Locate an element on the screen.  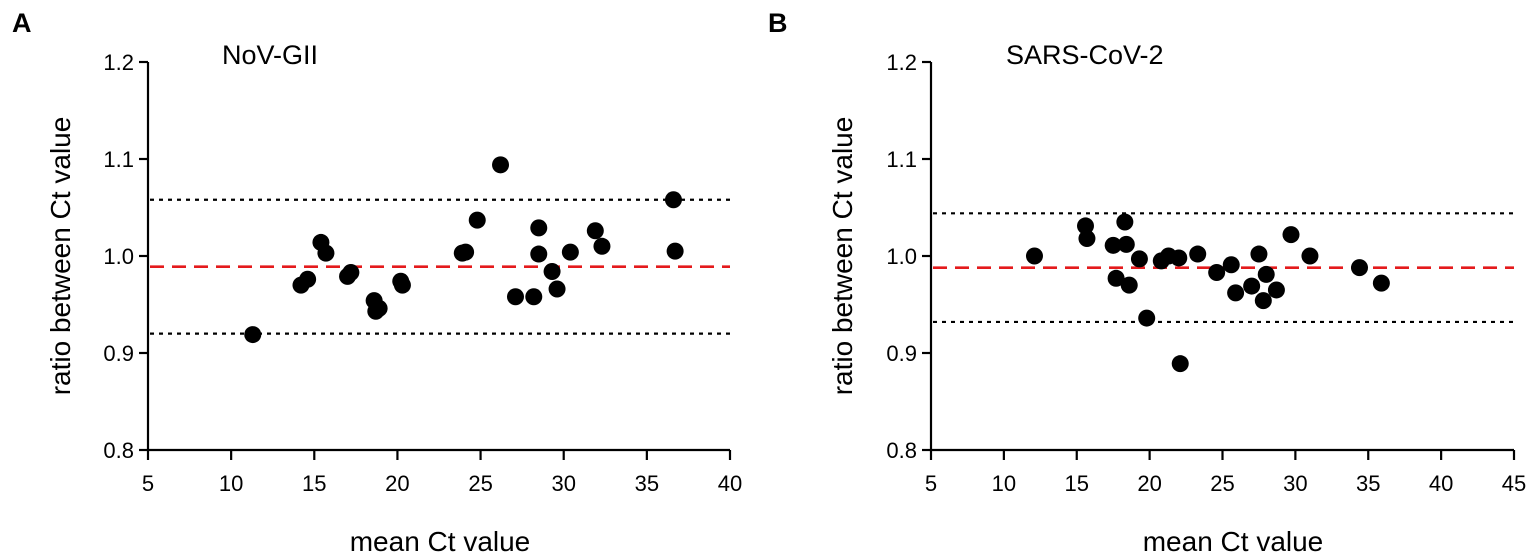
chart-title-b: SARS-CoV-2 is located at coordinates (1085, 55).